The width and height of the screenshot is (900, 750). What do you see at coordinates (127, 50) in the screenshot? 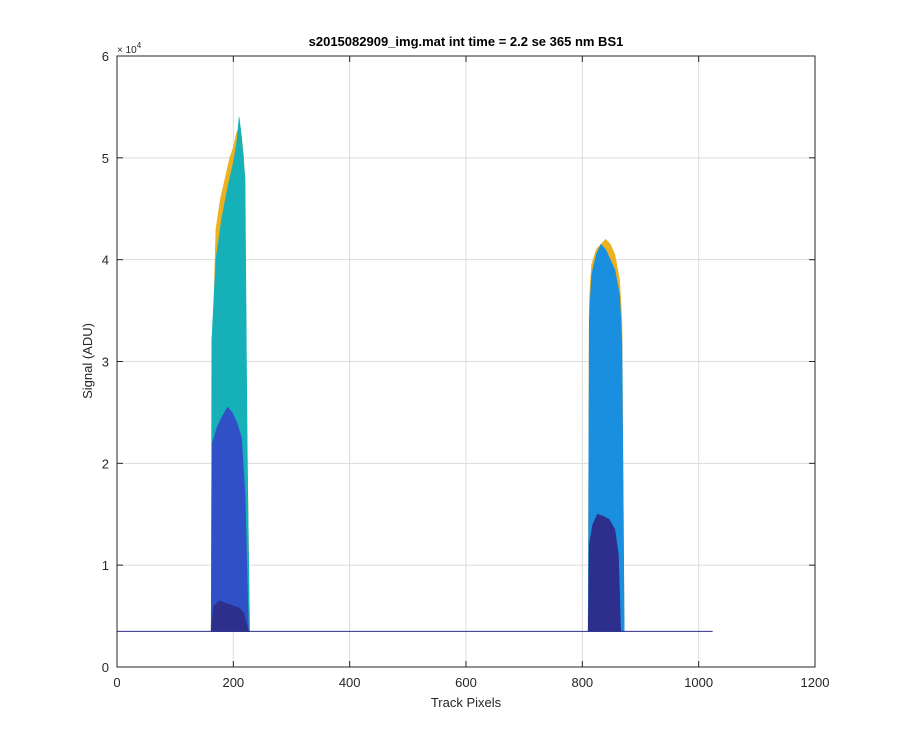
I see `y-exponent-base: × 10` at bounding box center [127, 50].